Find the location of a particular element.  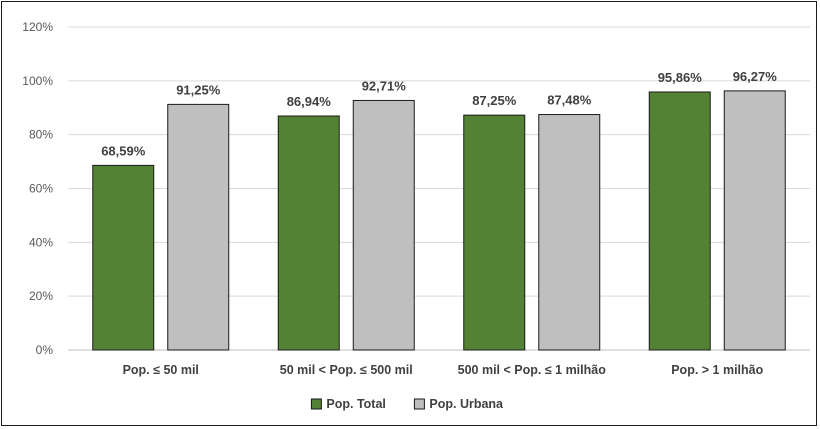

legend-label: Pop. Total is located at coordinates (356, 404).